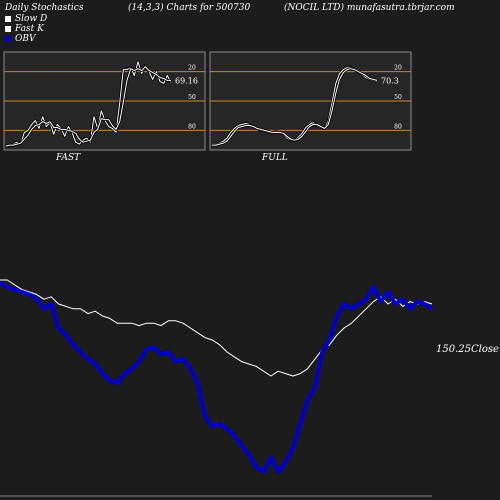 The width and height of the screenshot is (500, 500). What do you see at coordinates (192, 97) in the screenshot?
I see `fast-ytick-label: 50` at bounding box center [192, 97].